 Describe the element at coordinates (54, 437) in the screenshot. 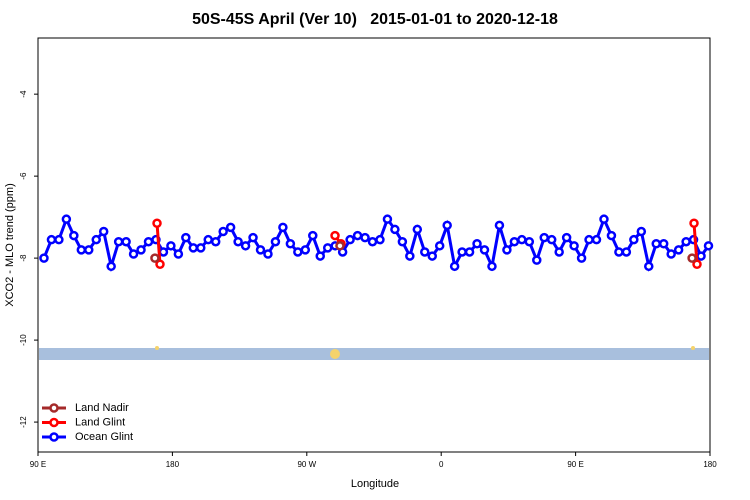

I see `legend-marker` at that location.